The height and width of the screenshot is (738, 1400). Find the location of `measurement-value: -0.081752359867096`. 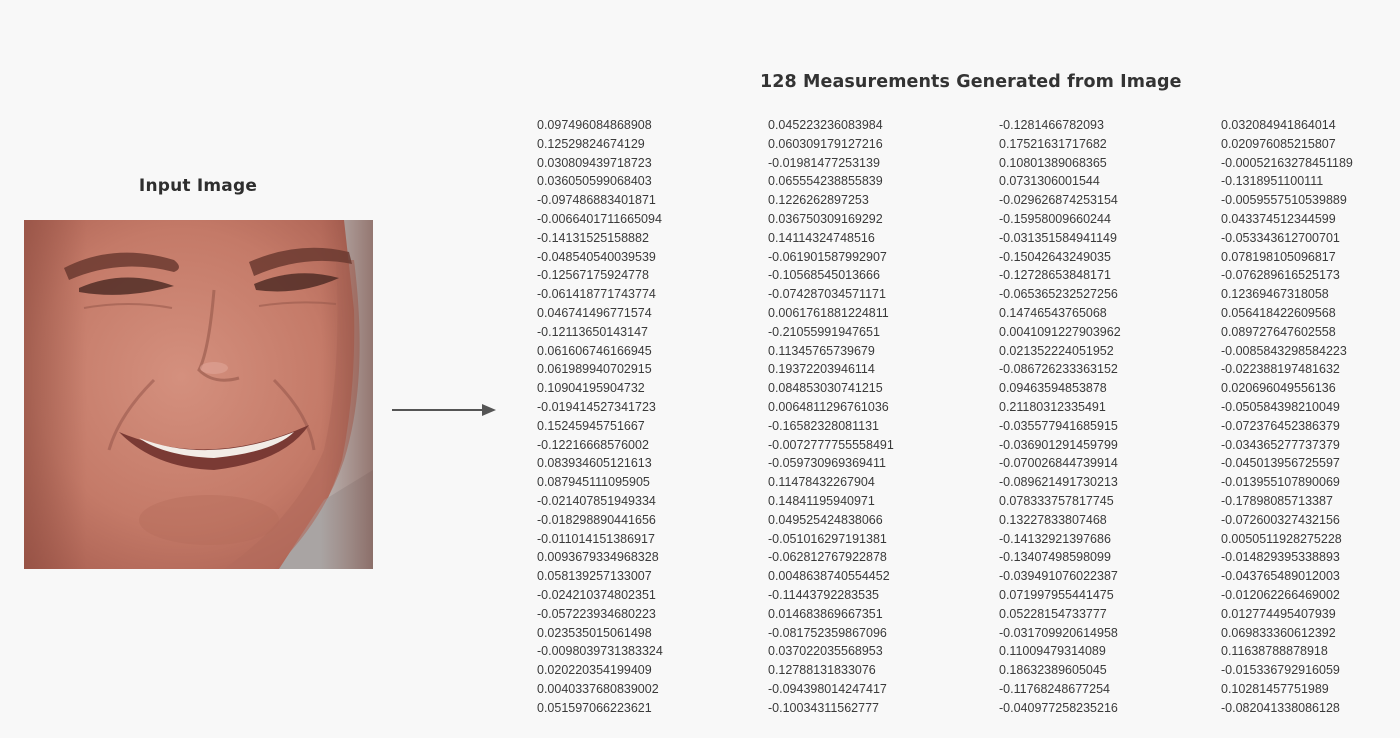

measurement-value: -0.081752359867096 is located at coordinates (827, 632).